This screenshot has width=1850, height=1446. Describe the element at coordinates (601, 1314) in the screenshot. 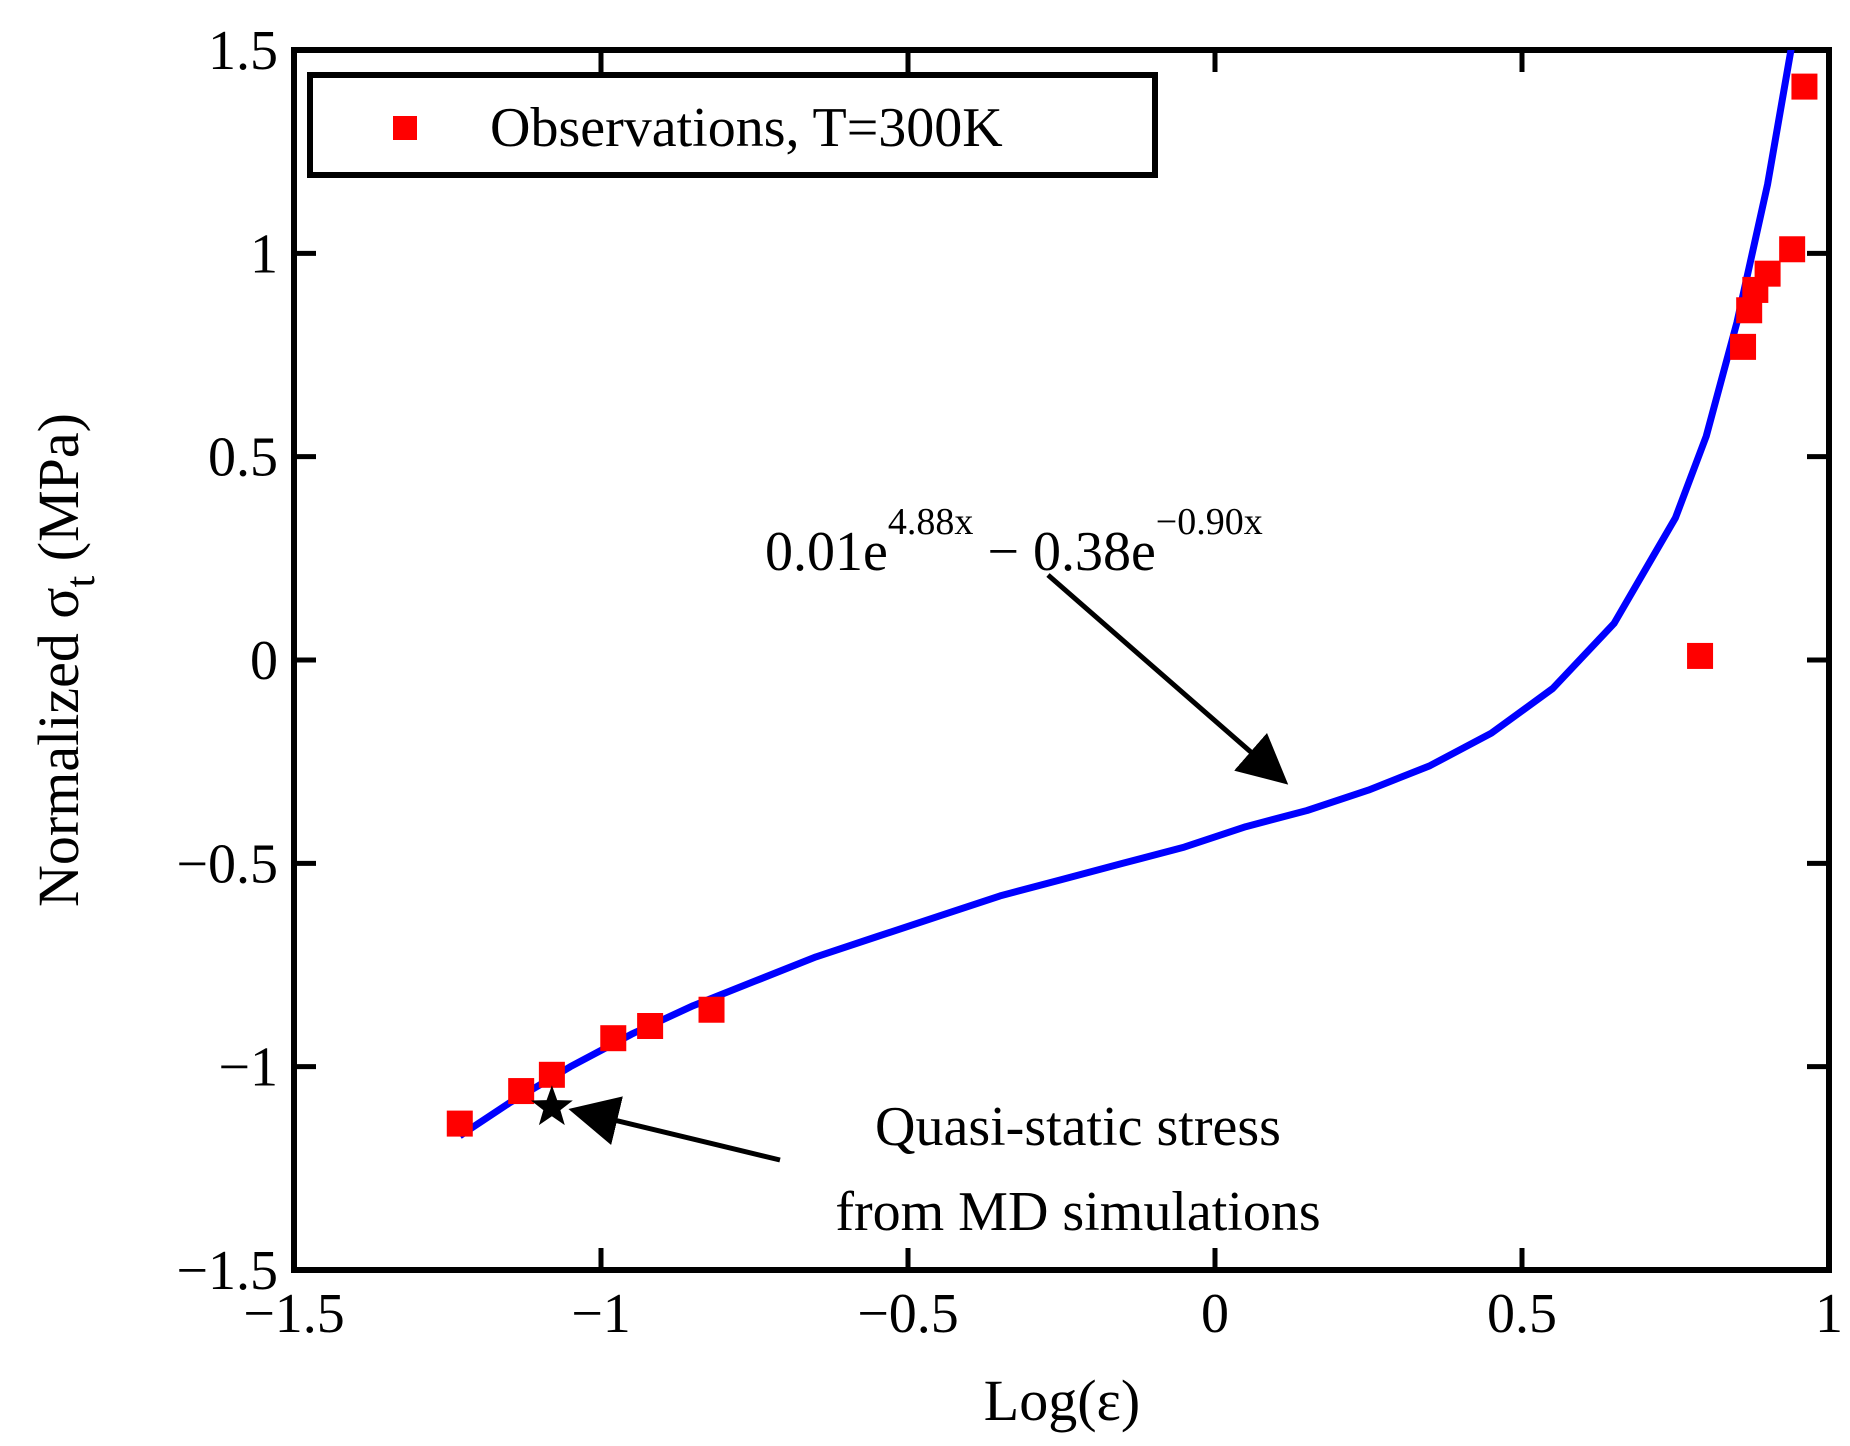

I see `x-tick-label: −1` at that location.